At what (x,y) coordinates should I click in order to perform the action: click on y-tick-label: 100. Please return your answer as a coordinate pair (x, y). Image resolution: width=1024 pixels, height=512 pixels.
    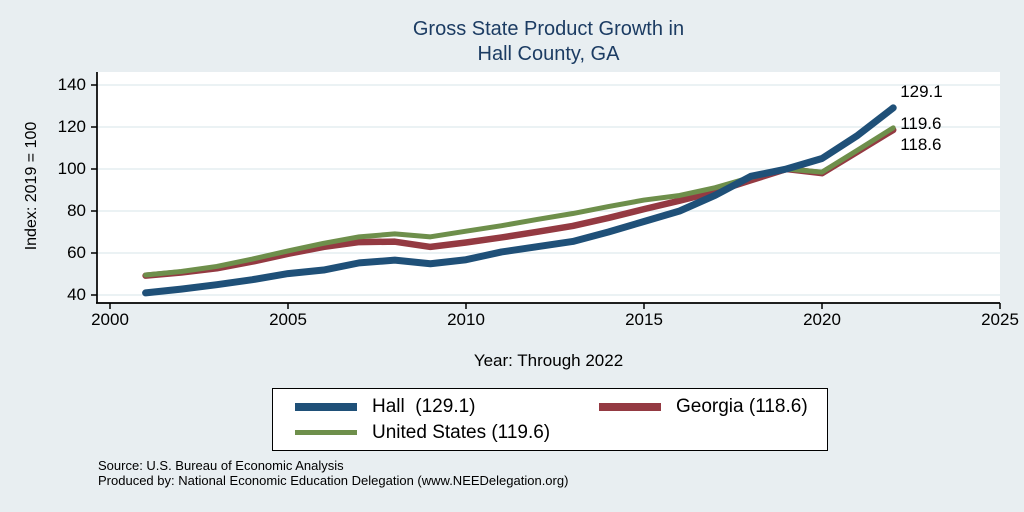
    Looking at the image, I should click on (71, 168).